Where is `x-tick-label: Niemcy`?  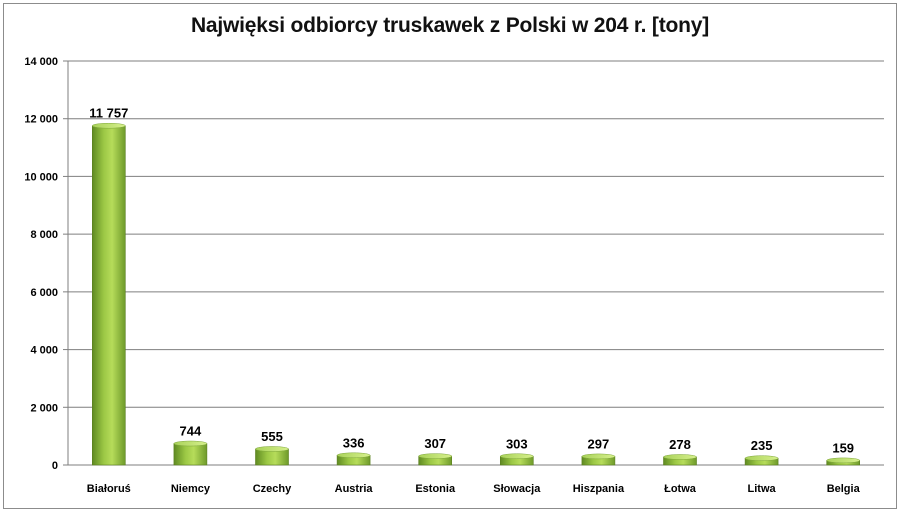
x-tick-label: Niemcy is located at coordinates (191, 489).